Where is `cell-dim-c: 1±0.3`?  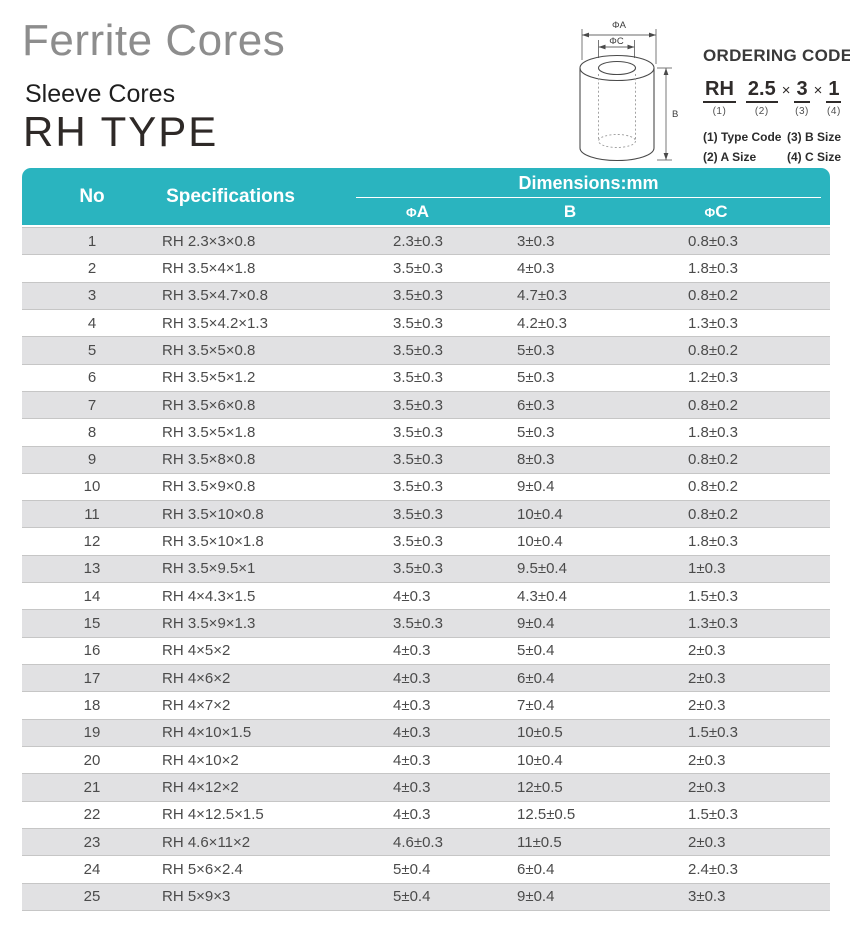
cell-dim-c: 1±0.3 is located at coordinates (707, 569).